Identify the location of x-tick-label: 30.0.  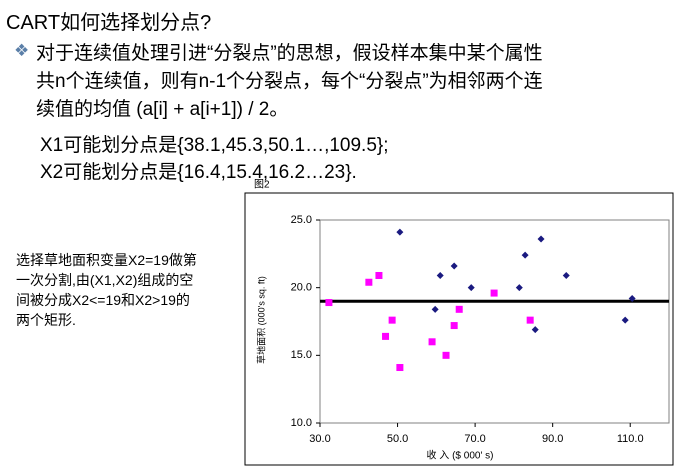
(319, 439).